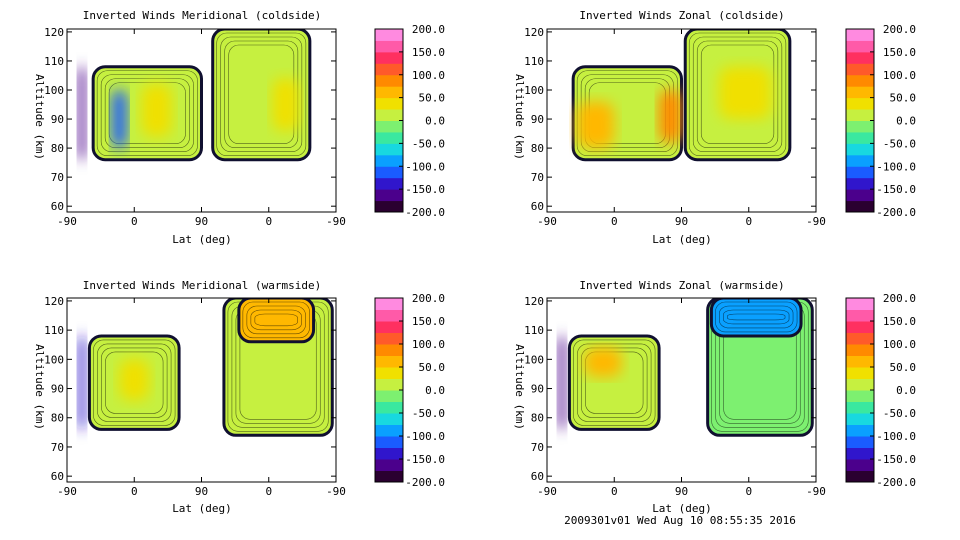 The height and width of the screenshot is (540, 960). I want to click on colorbar-tick-label: 200.0, so click(428, 29).